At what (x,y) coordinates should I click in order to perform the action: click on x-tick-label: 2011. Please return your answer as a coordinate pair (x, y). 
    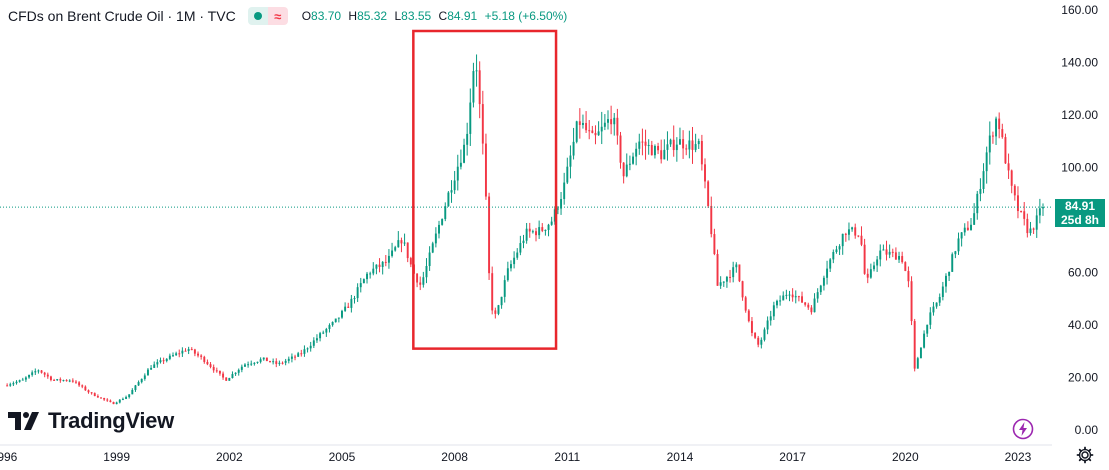
    Looking at the image, I should click on (567, 457).